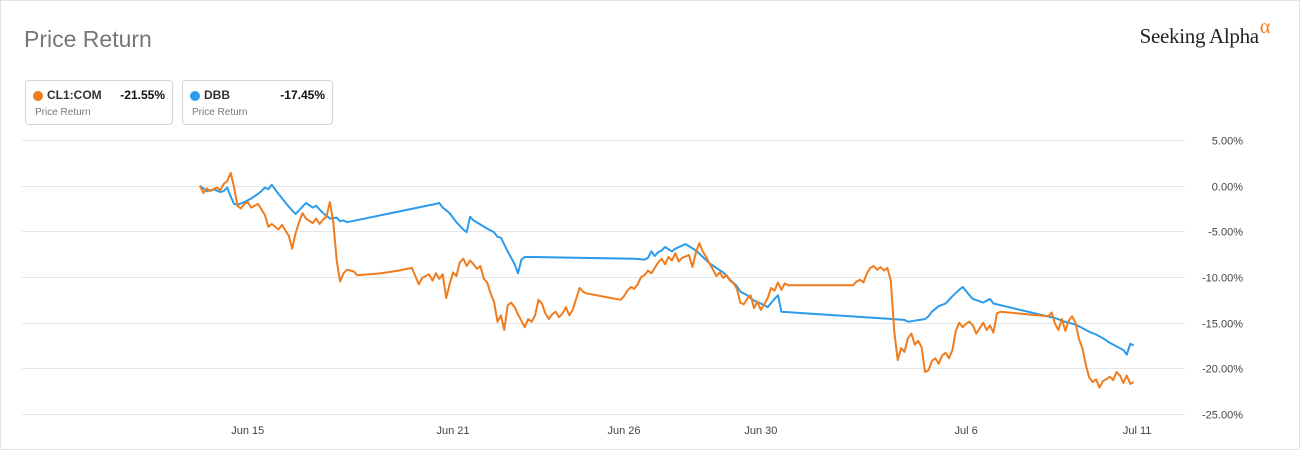 The height and width of the screenshot is (450, 1300). Describe the element at coordinates (257, 102) in the screenshot. I see `legend-card-dbb: DBB -17.45% Price Return` at that location.